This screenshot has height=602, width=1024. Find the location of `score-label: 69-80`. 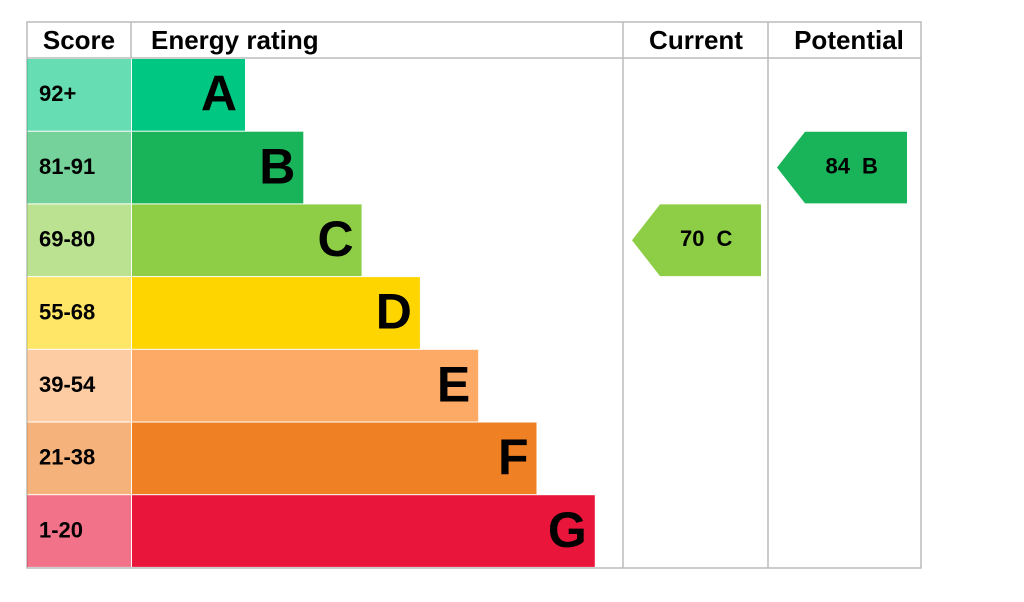

score-label: 69-80 is located at coordinates (67, 239).